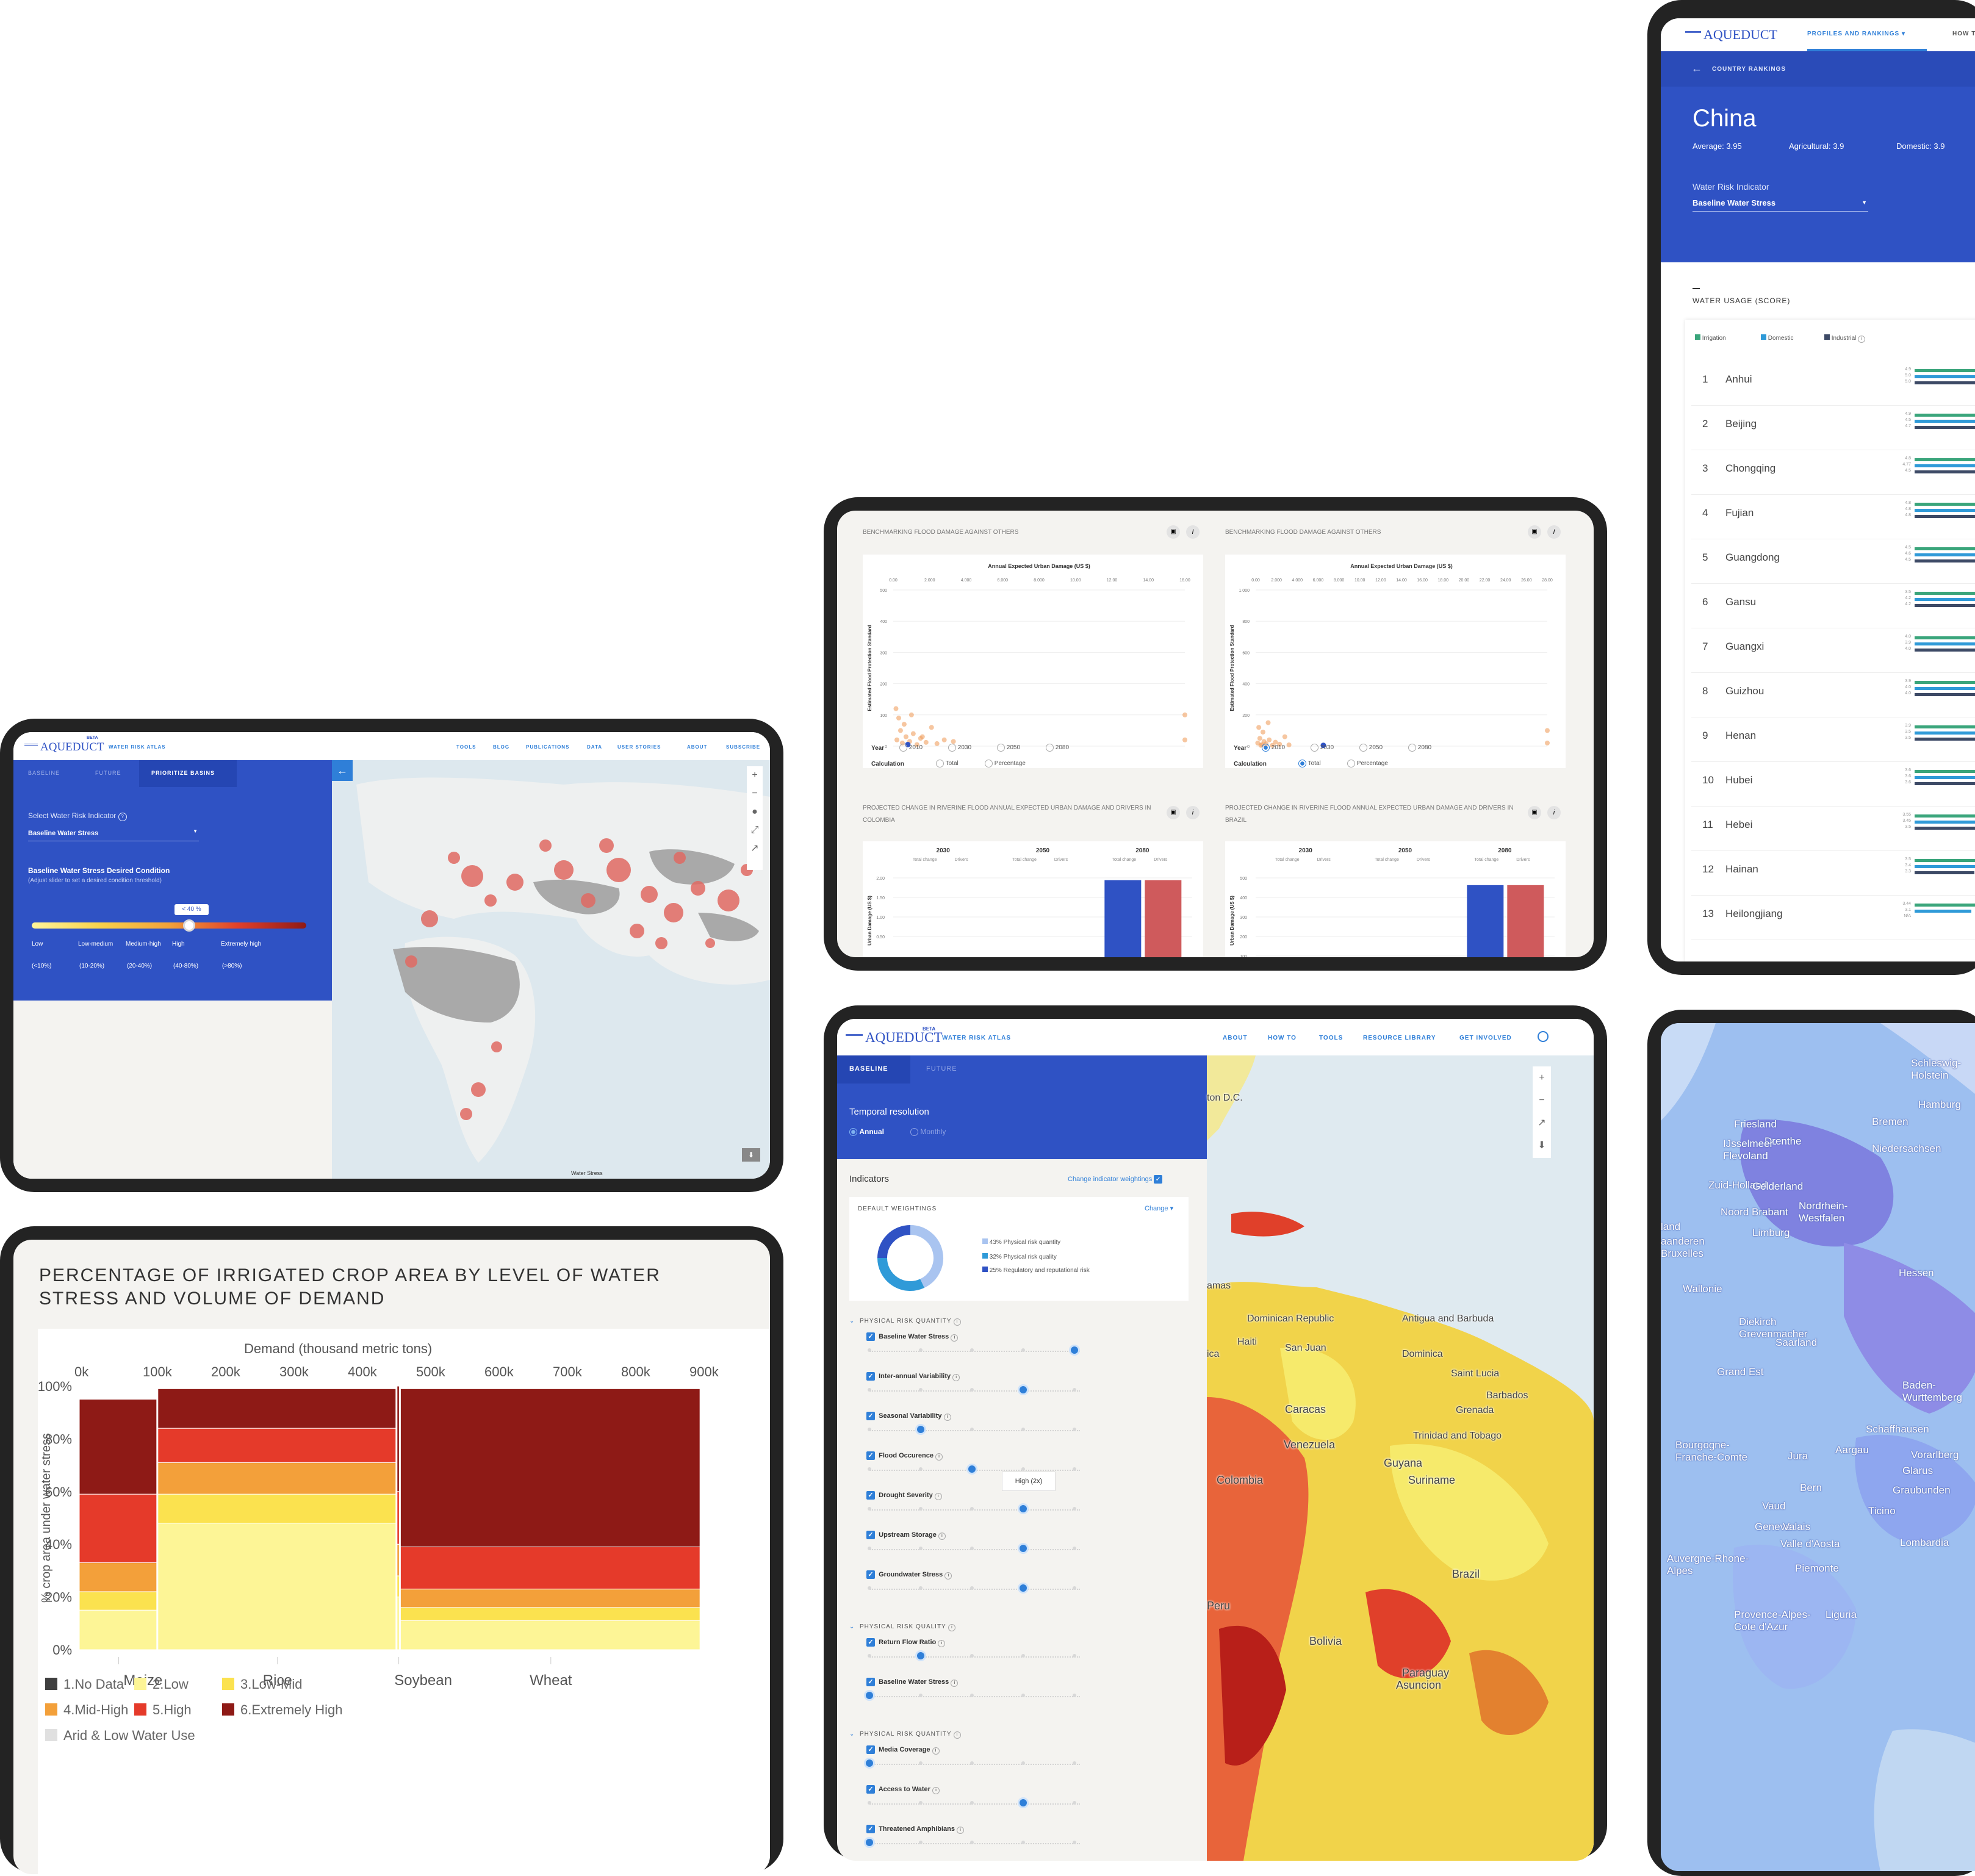  I want to click on nav-get-involved: GET INVOLVED, so click(1485, 1038).